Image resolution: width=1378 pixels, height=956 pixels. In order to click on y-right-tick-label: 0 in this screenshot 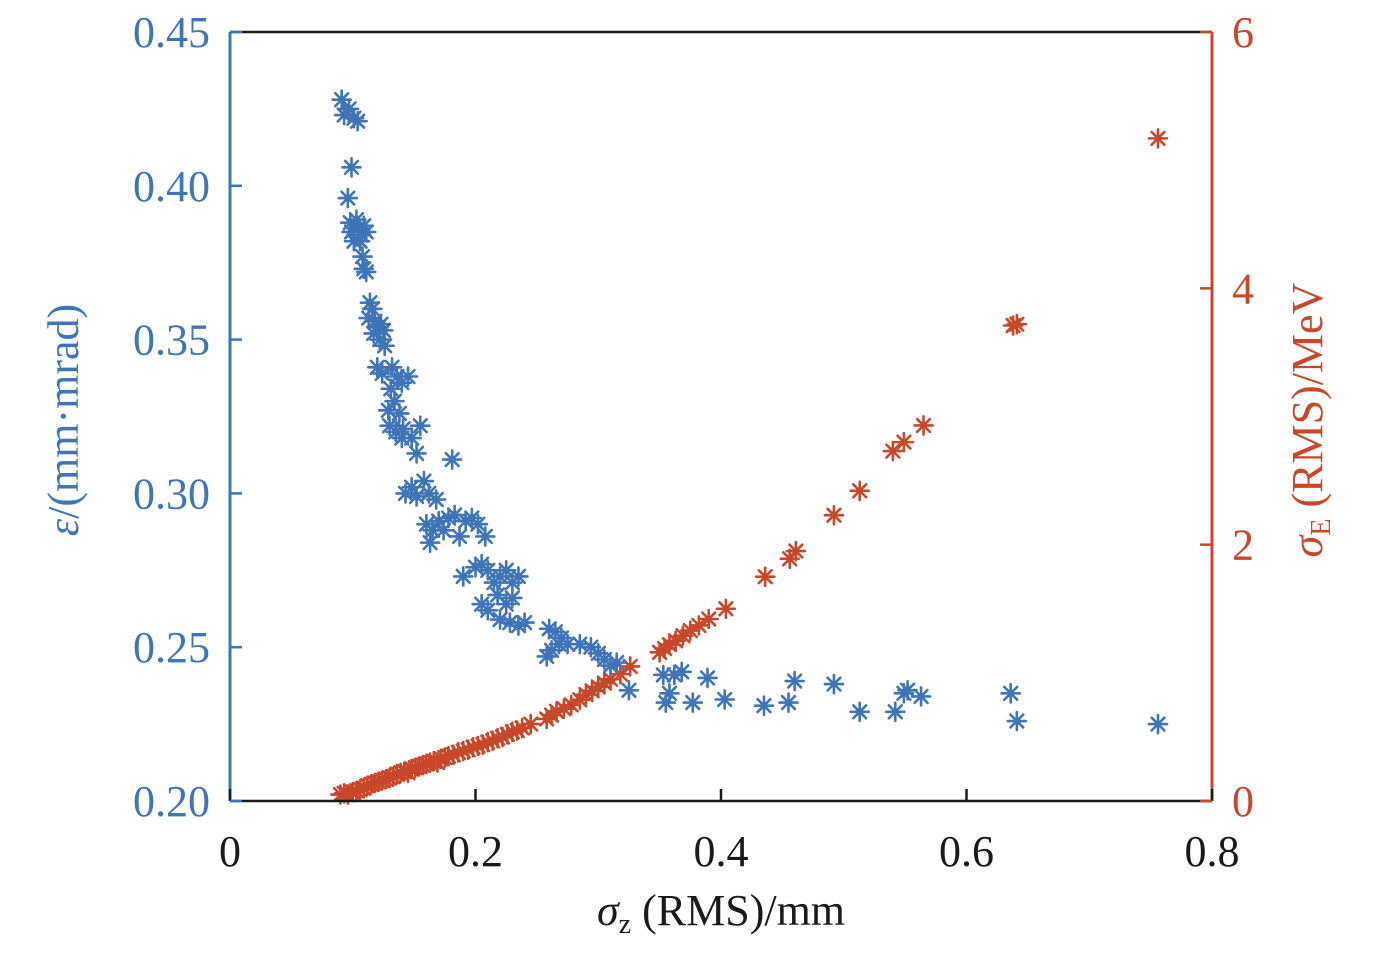, I will do `click(1243, 801)`.